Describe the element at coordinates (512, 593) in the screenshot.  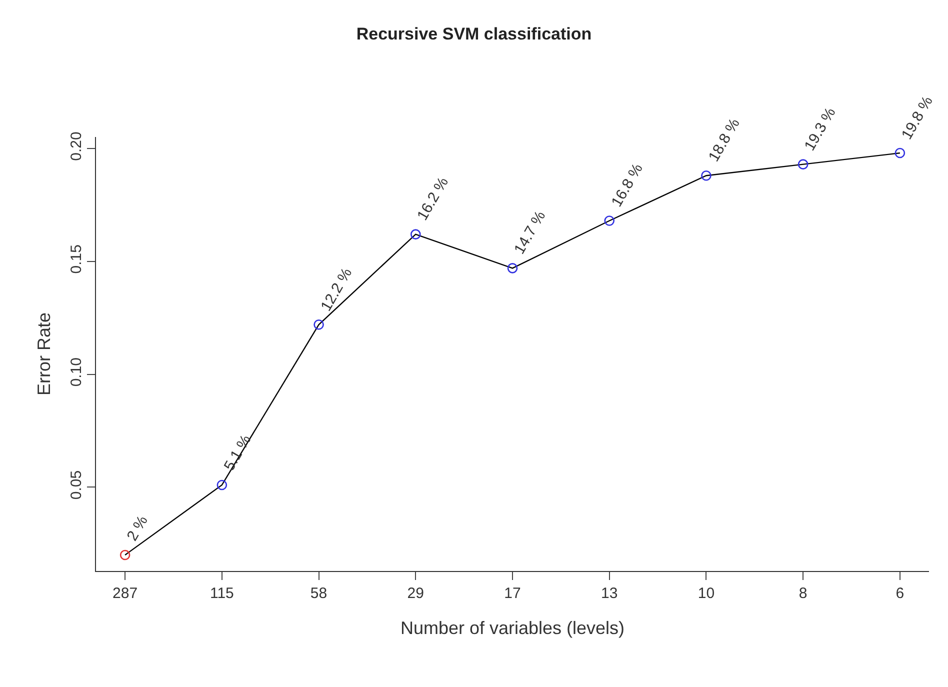
I see `x-tick-label: 17` at that location.